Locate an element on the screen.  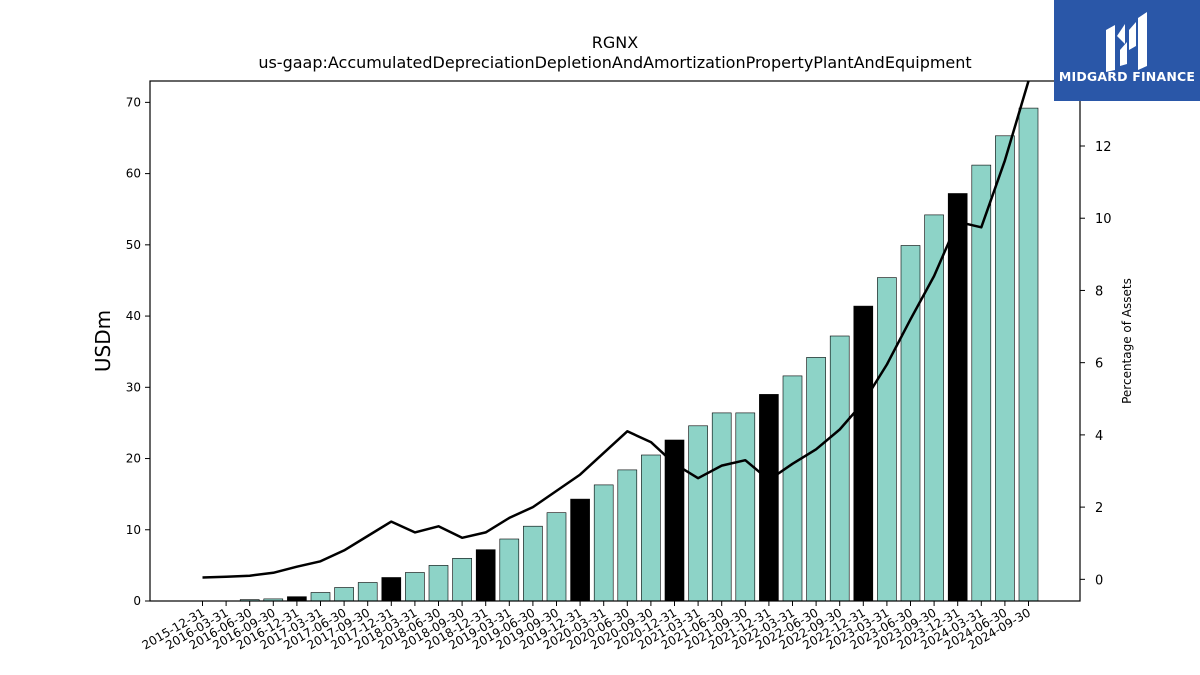
logo: MIDGARD FINANCE is located at coordinates (1127, 50).